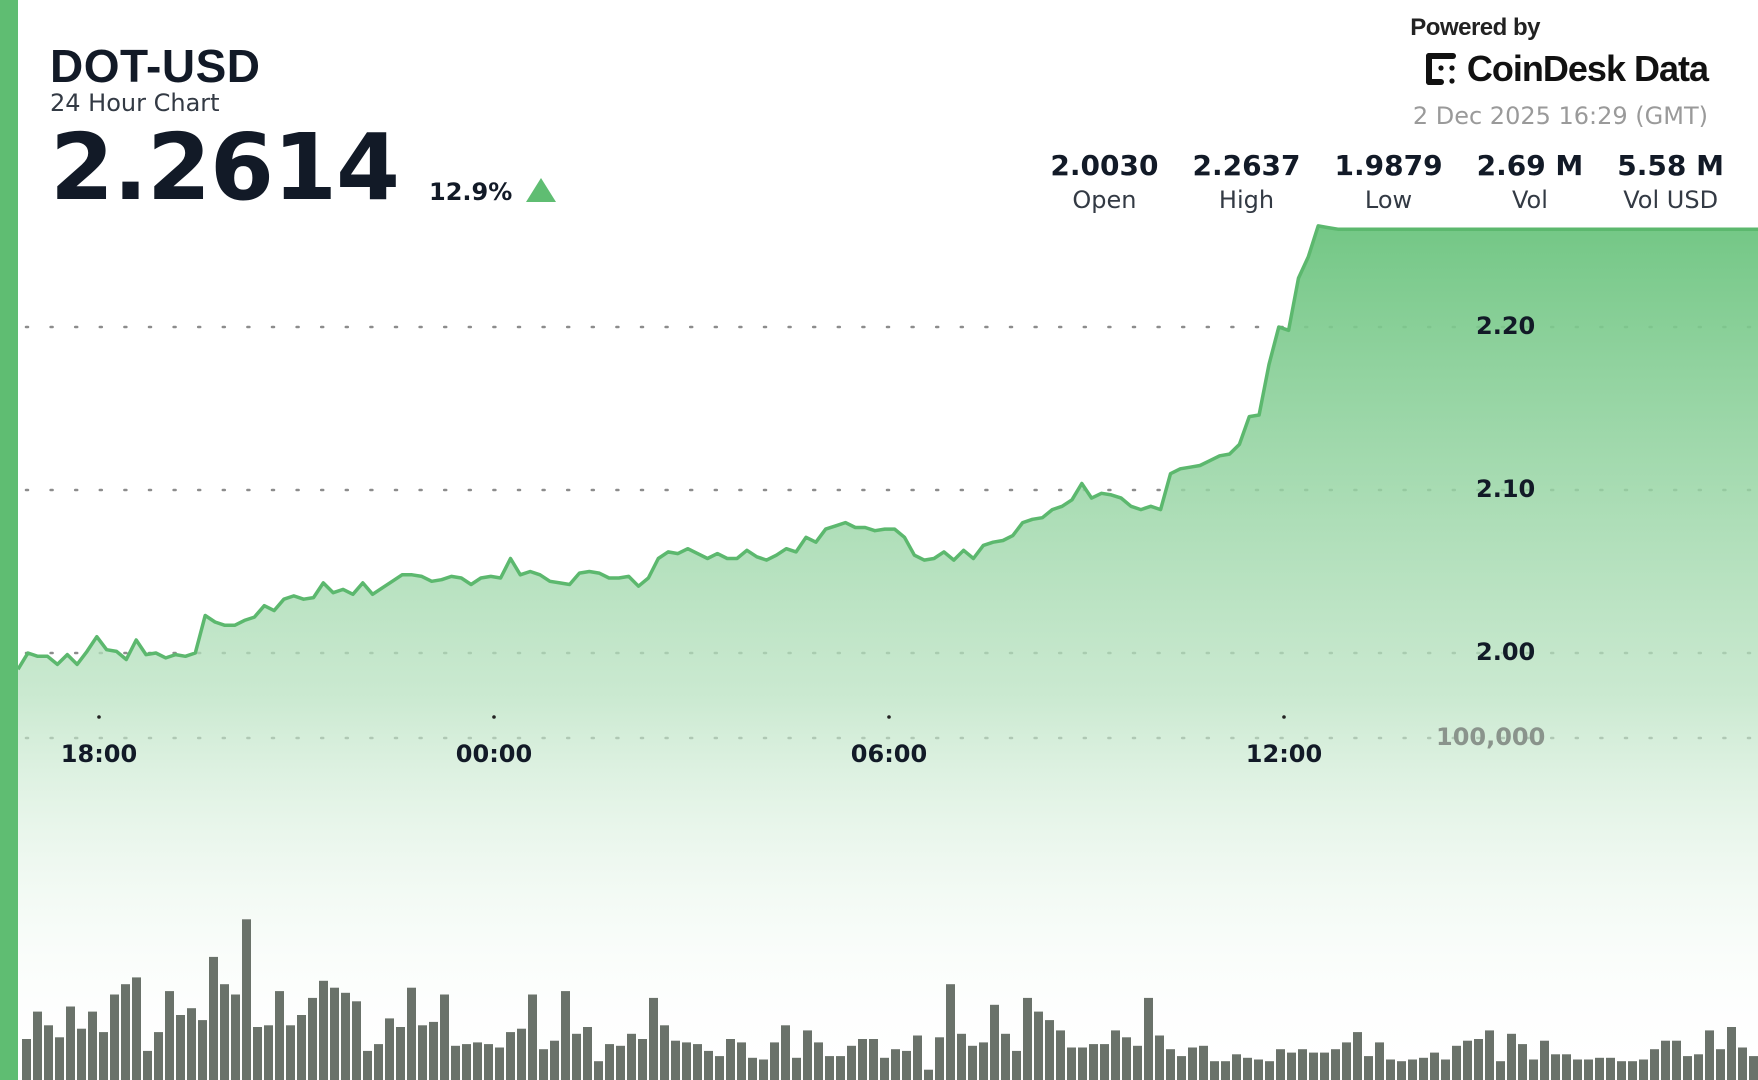  I want to click on coindesk-logo-icon, so click(1440, 69).